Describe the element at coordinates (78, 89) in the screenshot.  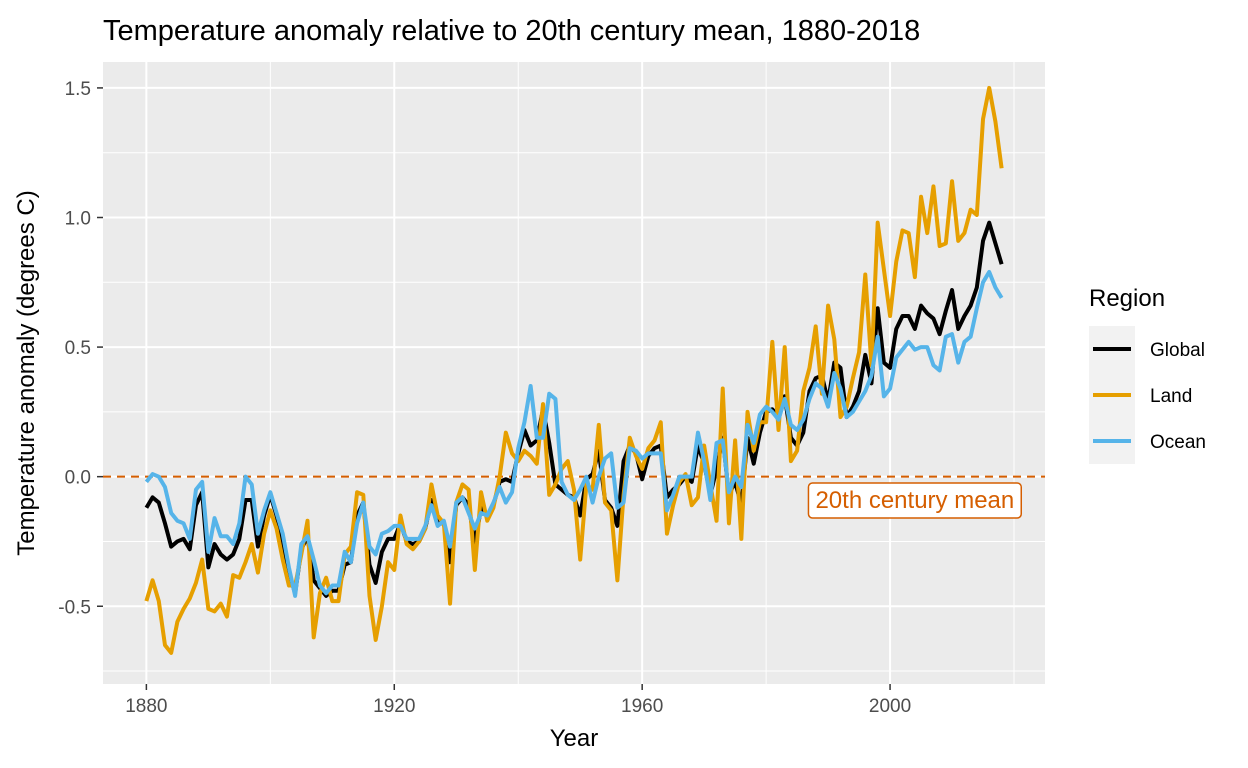
I see `y-tick-label: 1.5` at that location.